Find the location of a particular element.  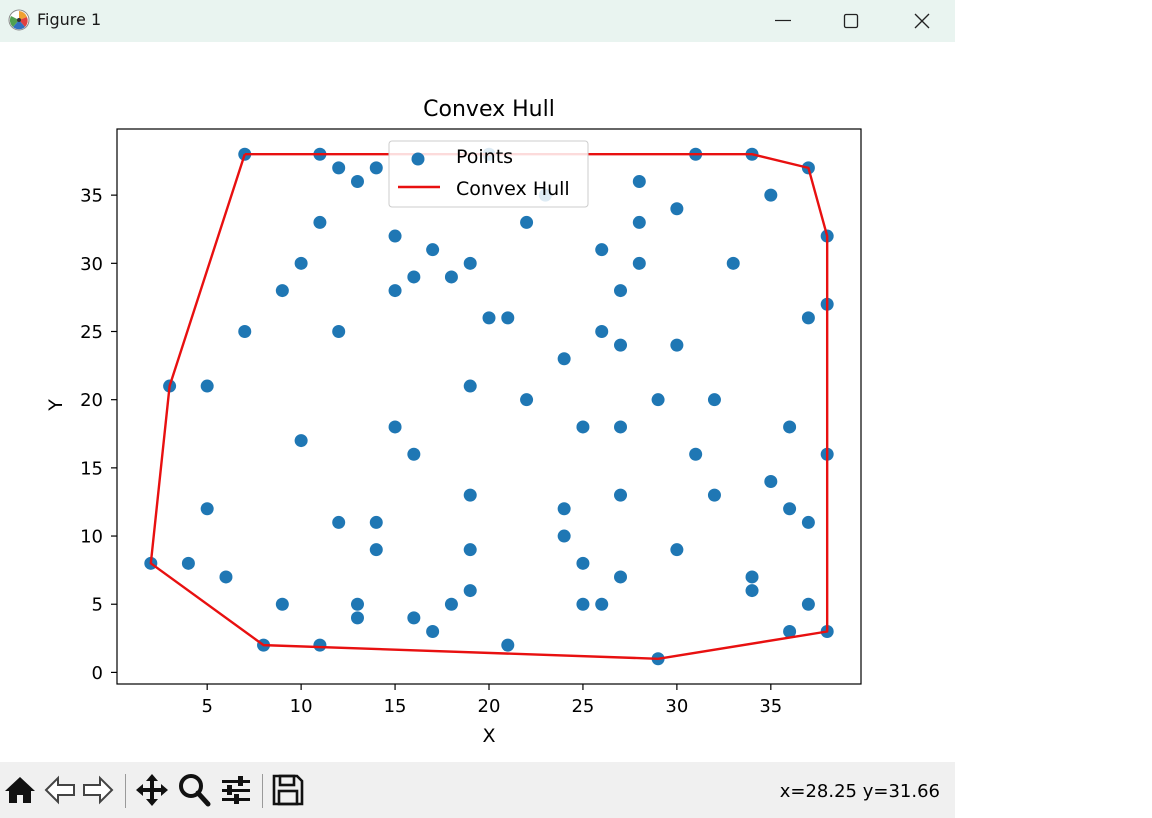

x-tick-label: 35 is located at coordinates (770, 706).